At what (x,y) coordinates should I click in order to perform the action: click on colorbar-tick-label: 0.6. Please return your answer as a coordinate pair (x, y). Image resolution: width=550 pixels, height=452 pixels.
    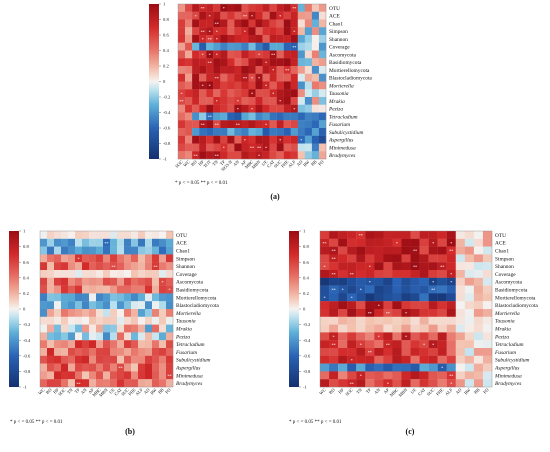
    Looking at the image, I should click on (306, 262).